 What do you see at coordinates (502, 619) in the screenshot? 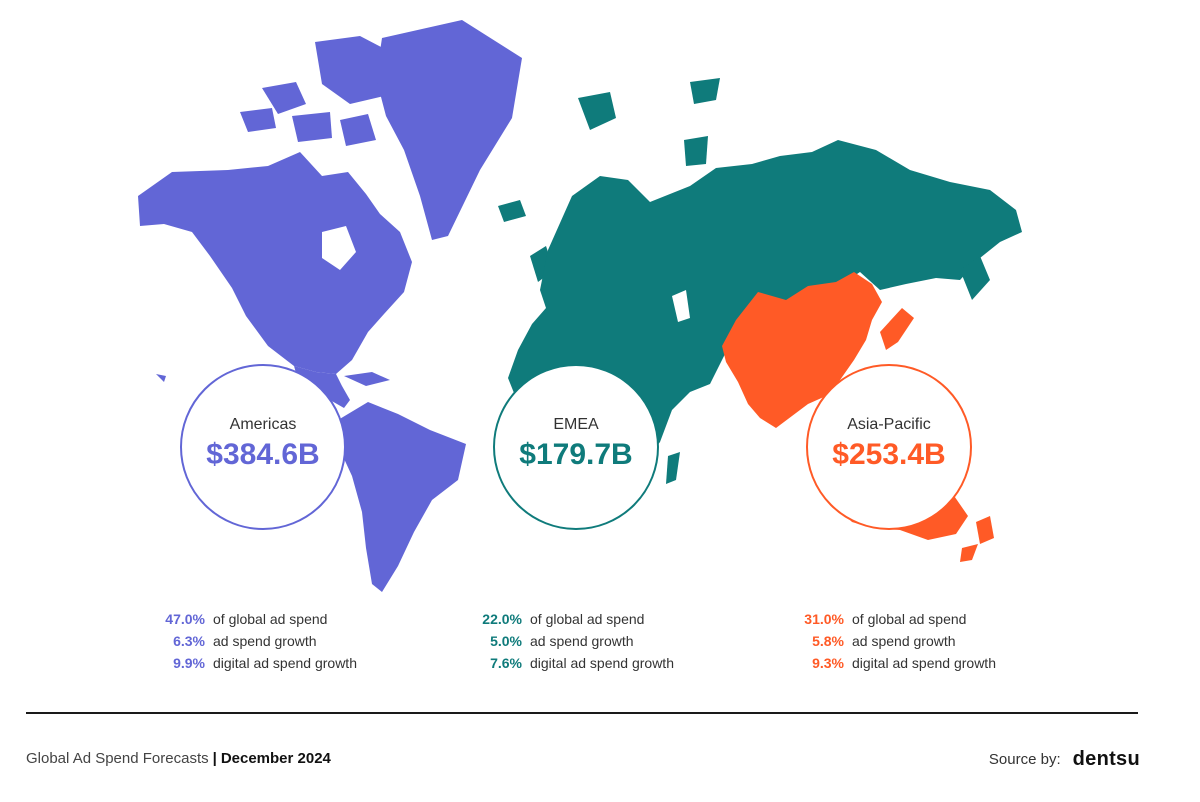
I see `stat-value: 22.0%` at bounding box center [502, 619].